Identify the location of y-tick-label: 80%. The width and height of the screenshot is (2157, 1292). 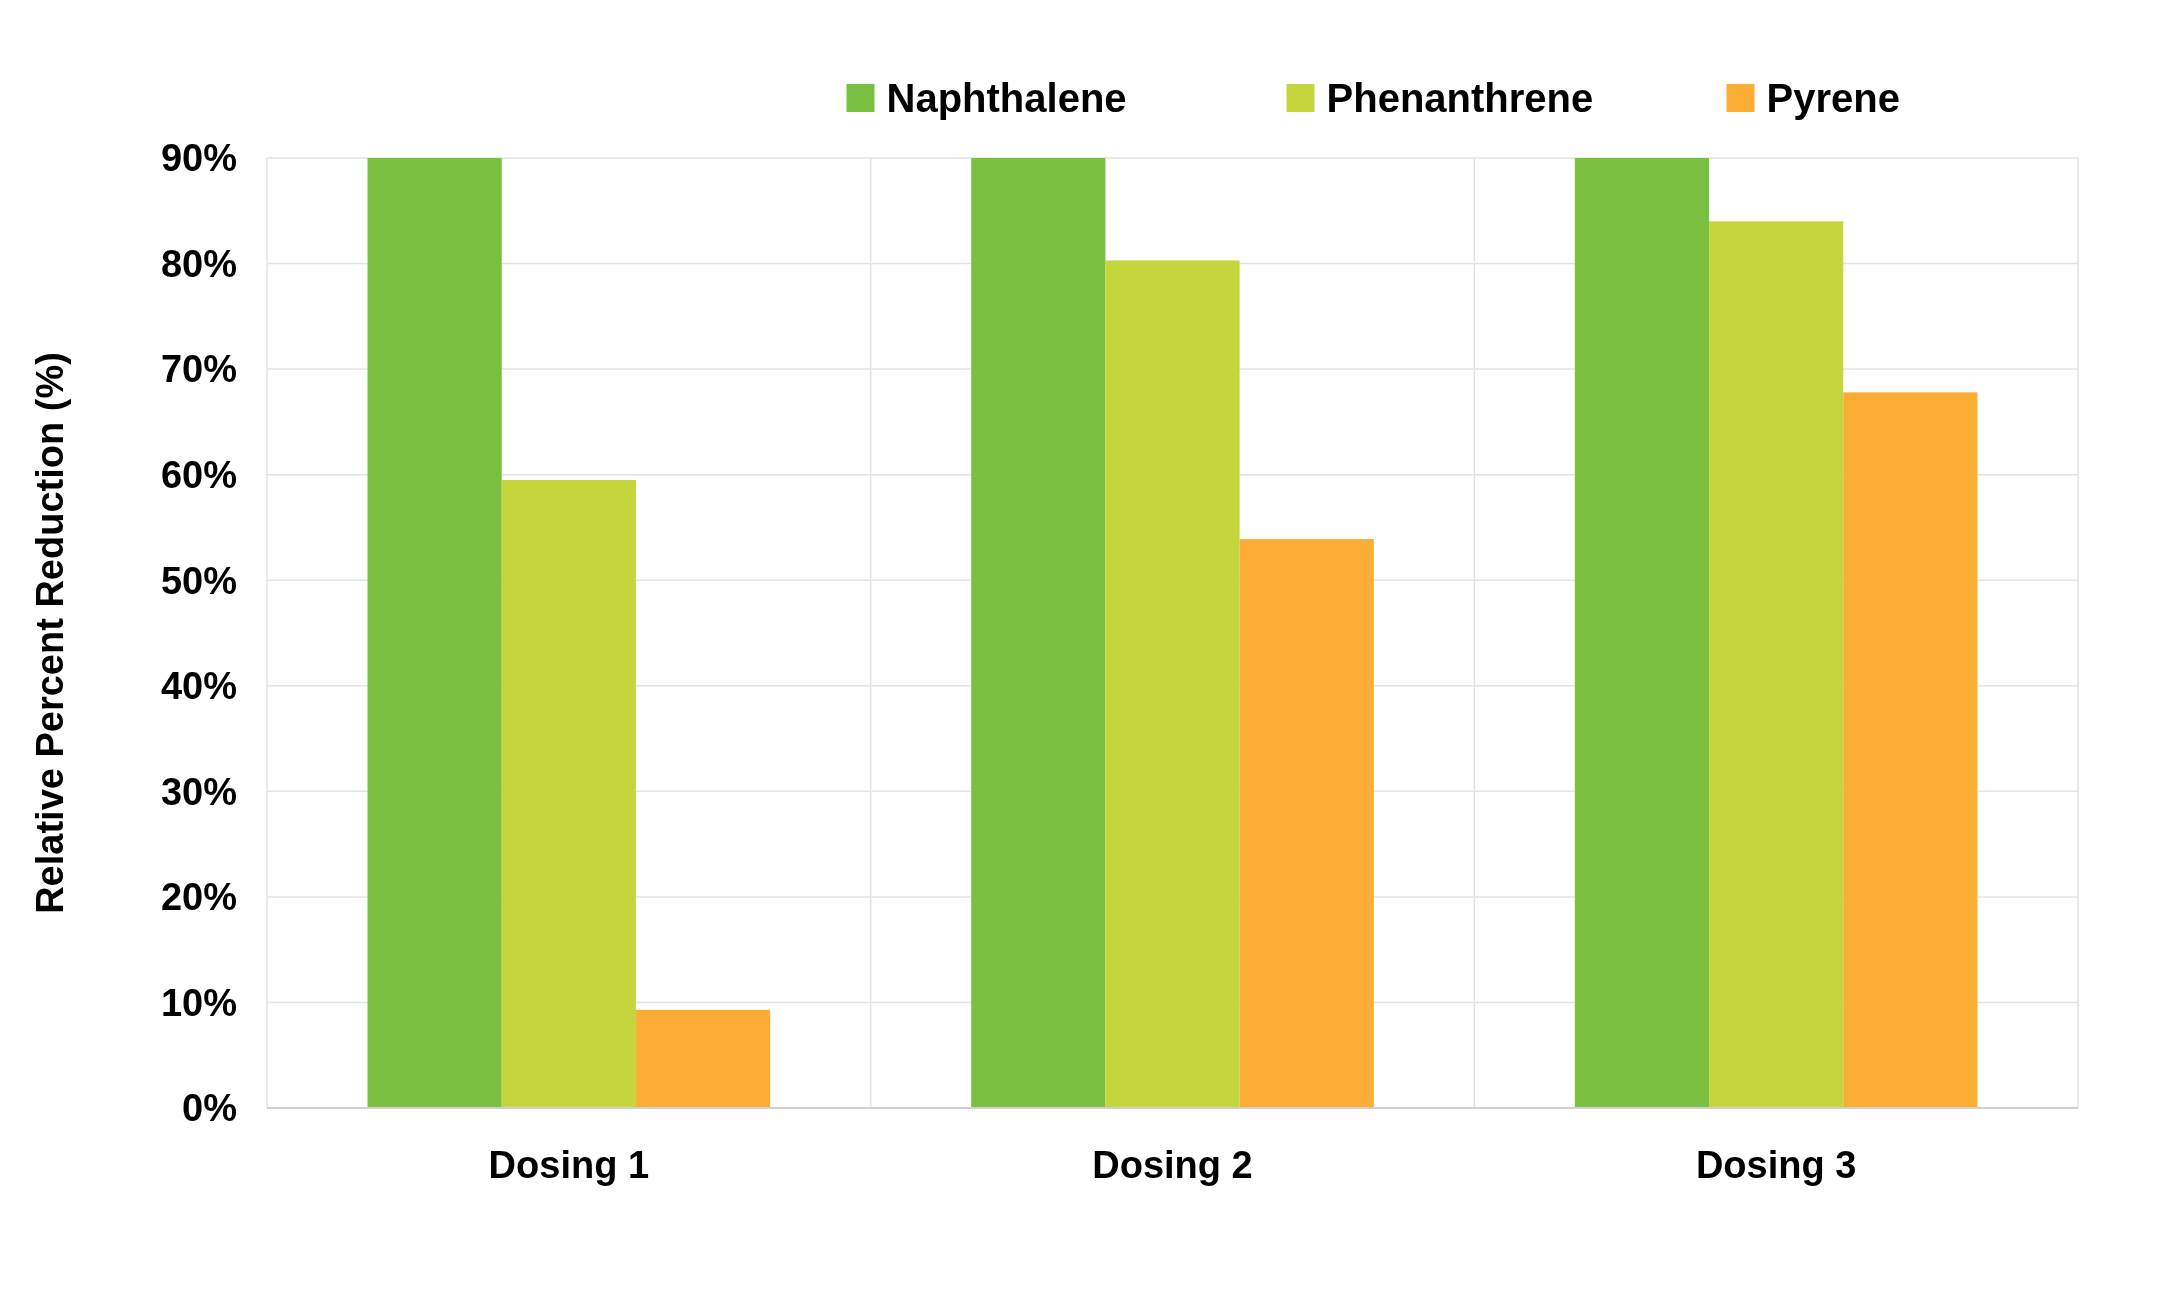
(198, 263).